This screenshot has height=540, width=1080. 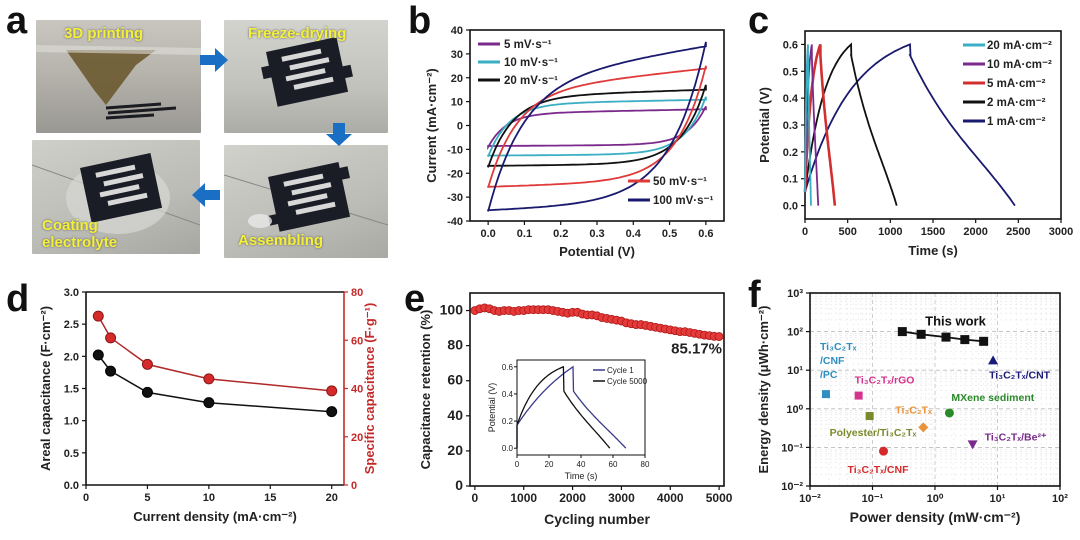 What do you see at coordinates (792, 487) in the screenshot?
I see `y-tick-label: 10⁻²` at bounding box center [792, 487].